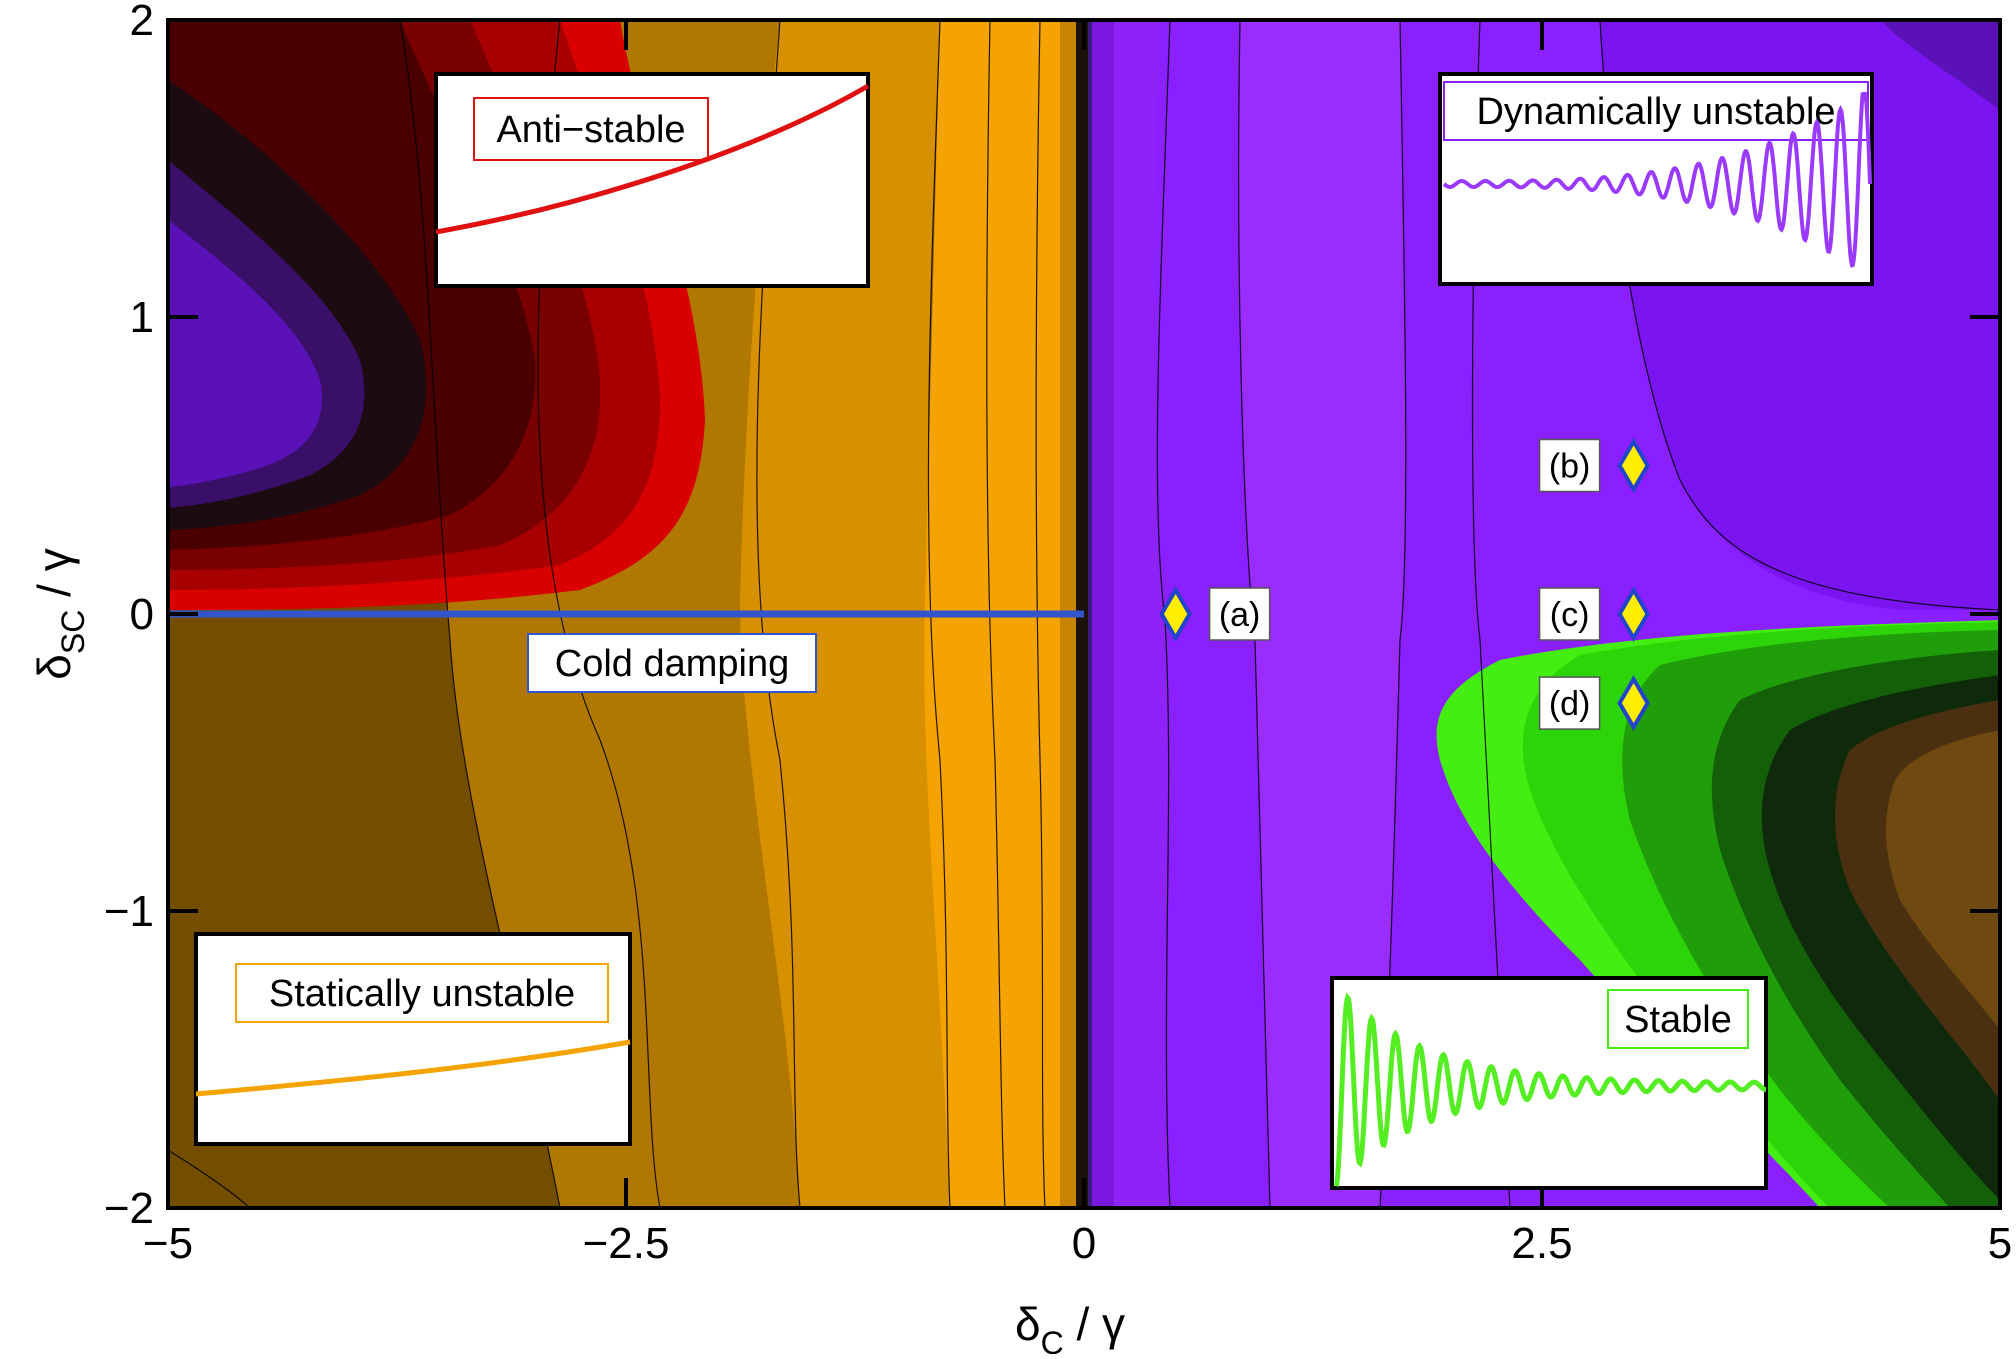 This screenshot has height=1359, width=2016. I want to click on inset-stable-label: Stable, so click(1678, 1020).